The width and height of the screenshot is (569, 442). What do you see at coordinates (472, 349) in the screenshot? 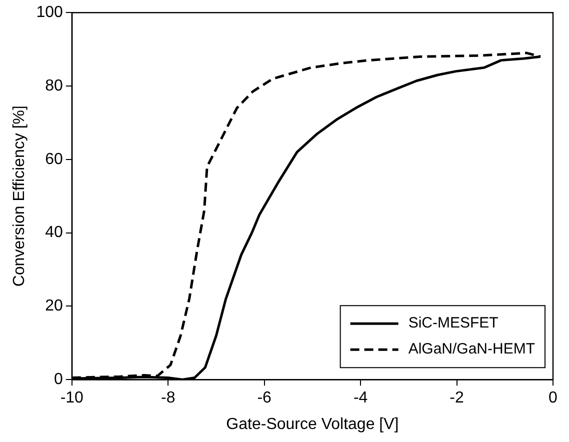
I see `legend-label: AlGaN/GaN-HEMT` at bounding box center [472, 349].